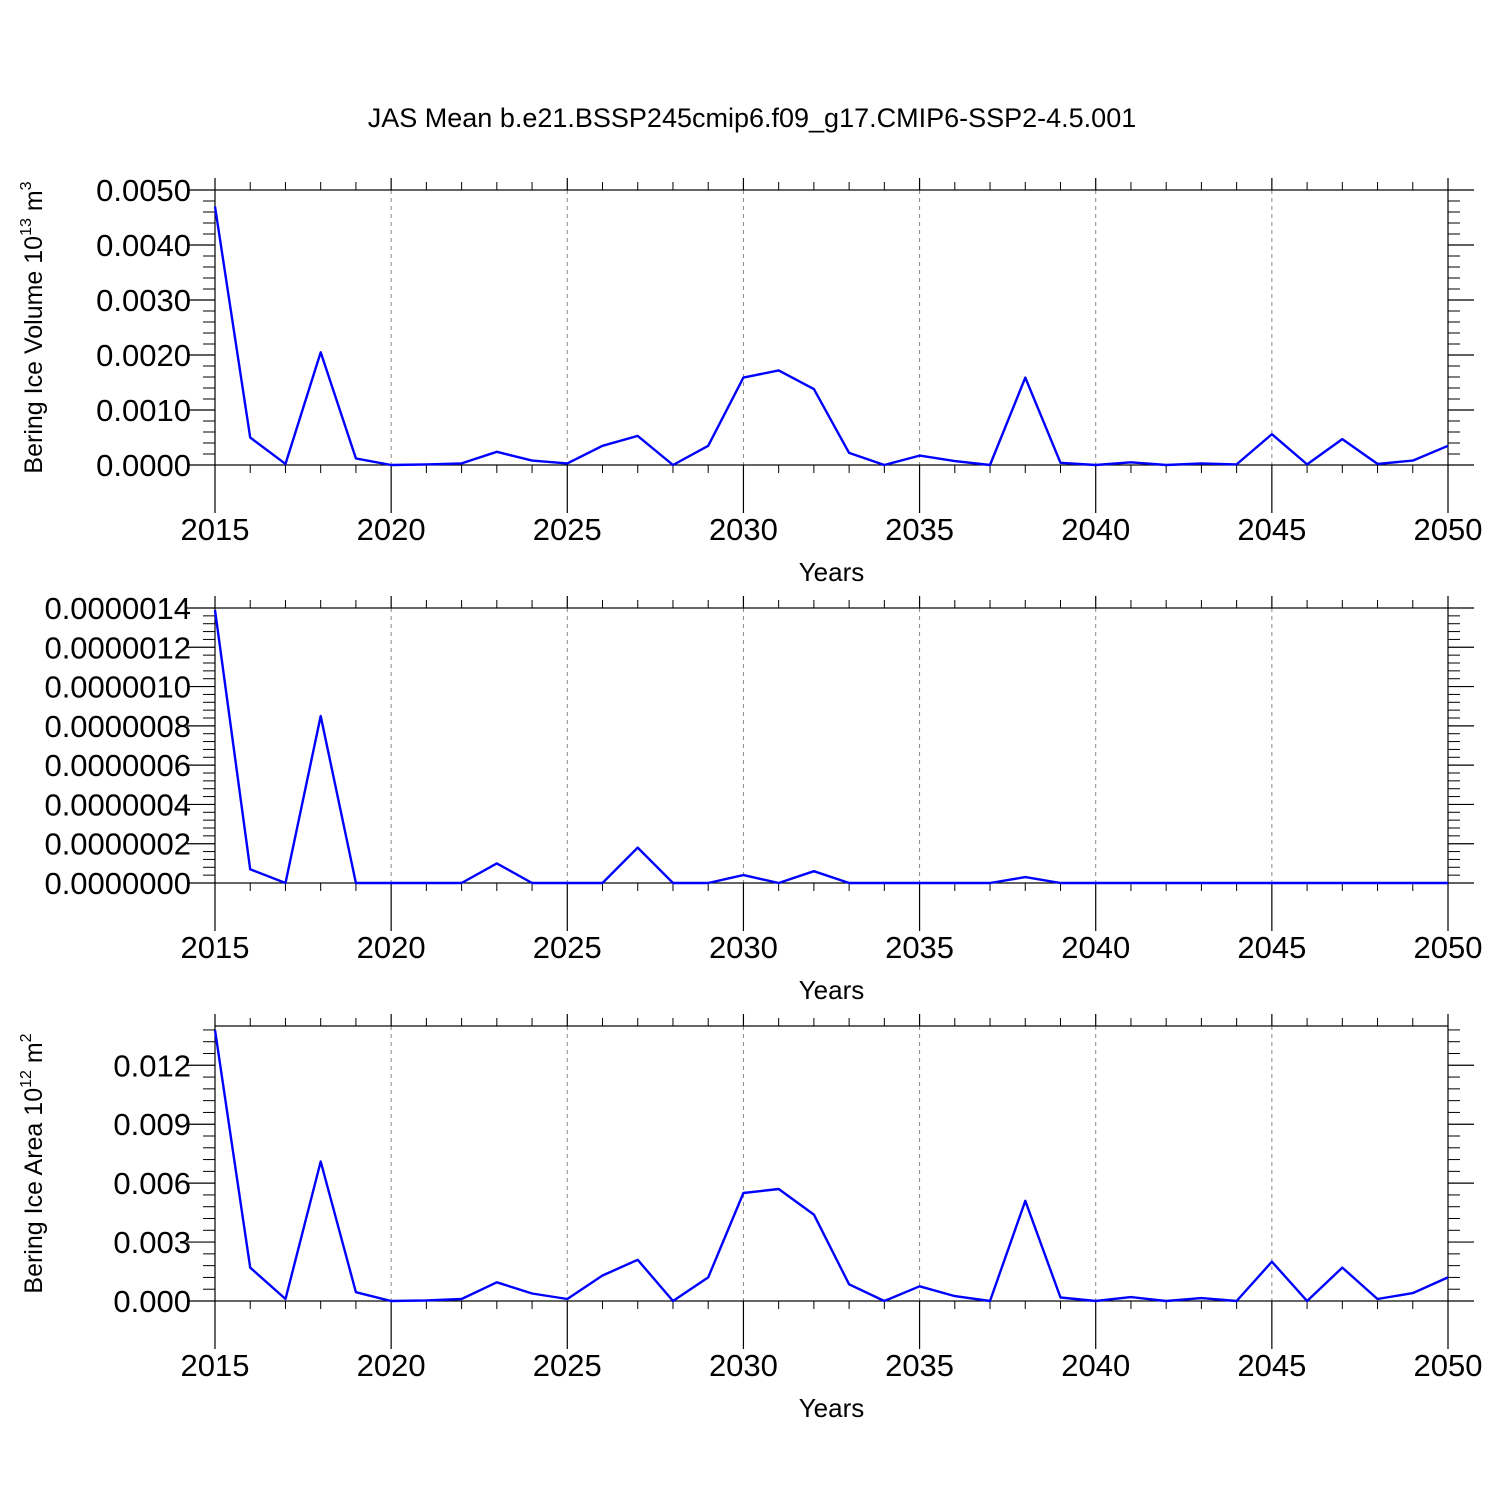  I want to click on y-axis-label: Bering Ice Volume 1013 m3, so click(33, 327).